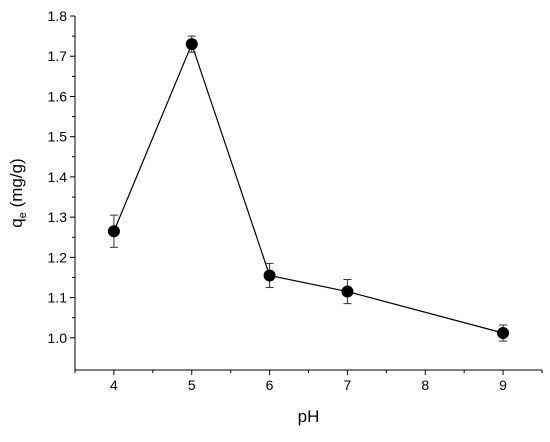 This screenshot has width=550, height=442. What do you see at coordinates (58, 338) in the screenshot?
I see `y-tick-label: 1.0` at bounding box center [58, 338].